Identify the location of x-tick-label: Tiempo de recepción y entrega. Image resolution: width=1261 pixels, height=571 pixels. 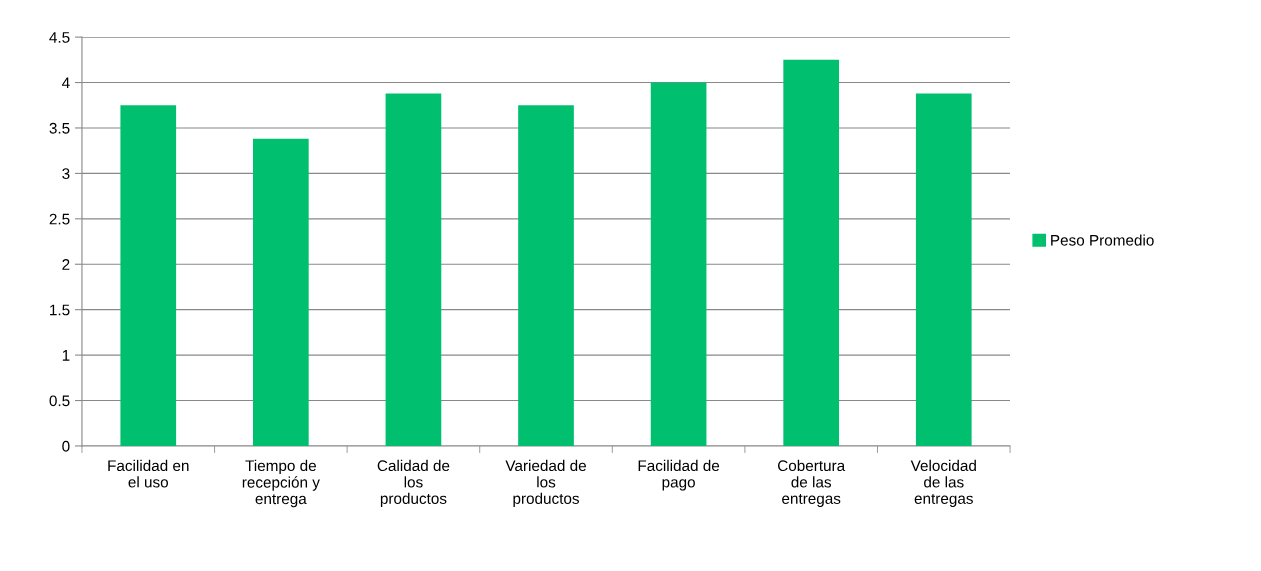
(281, 483).